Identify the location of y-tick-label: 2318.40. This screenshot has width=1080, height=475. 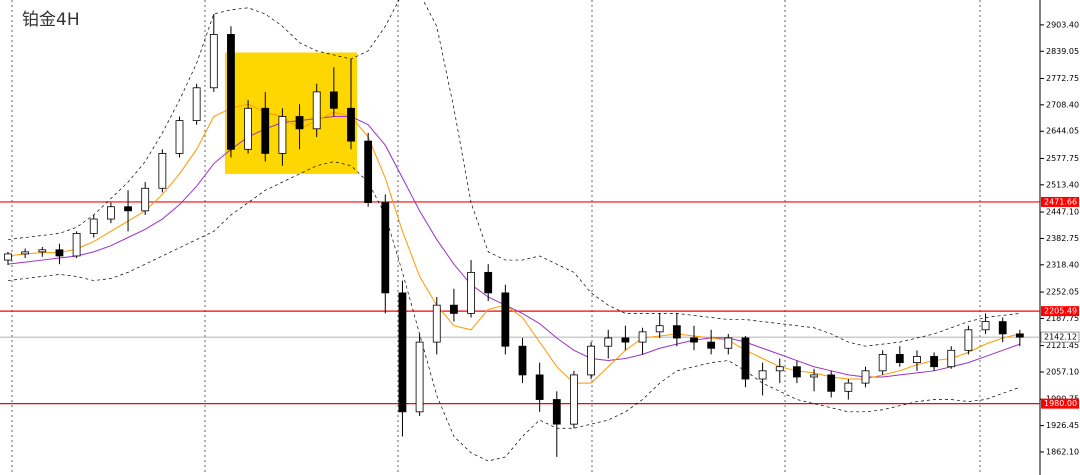
(1062, 264).